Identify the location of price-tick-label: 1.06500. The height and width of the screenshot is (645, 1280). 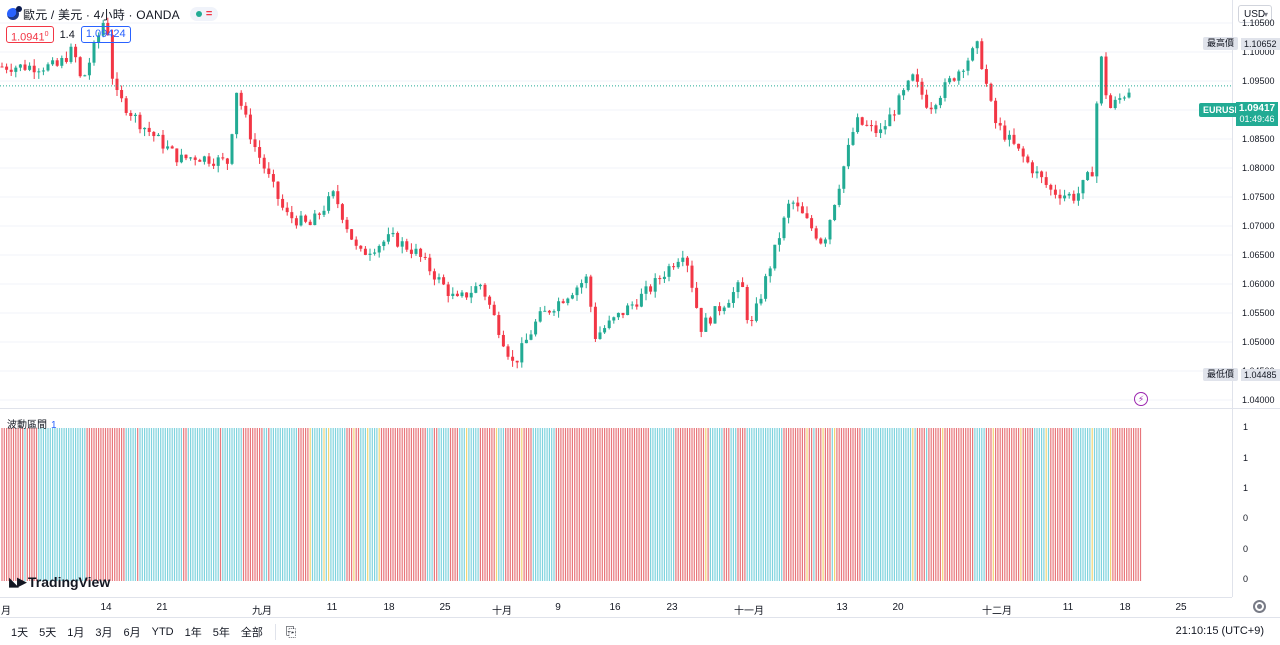
(1258, 255).